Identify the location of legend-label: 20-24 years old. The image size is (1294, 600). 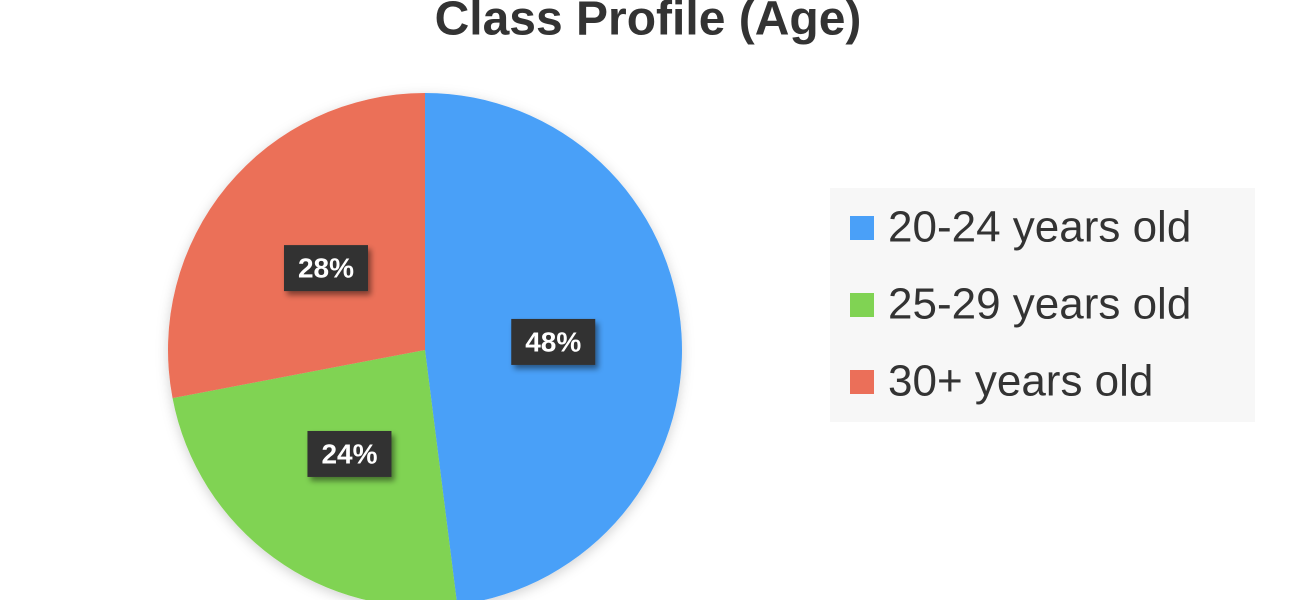
(1039, 227).